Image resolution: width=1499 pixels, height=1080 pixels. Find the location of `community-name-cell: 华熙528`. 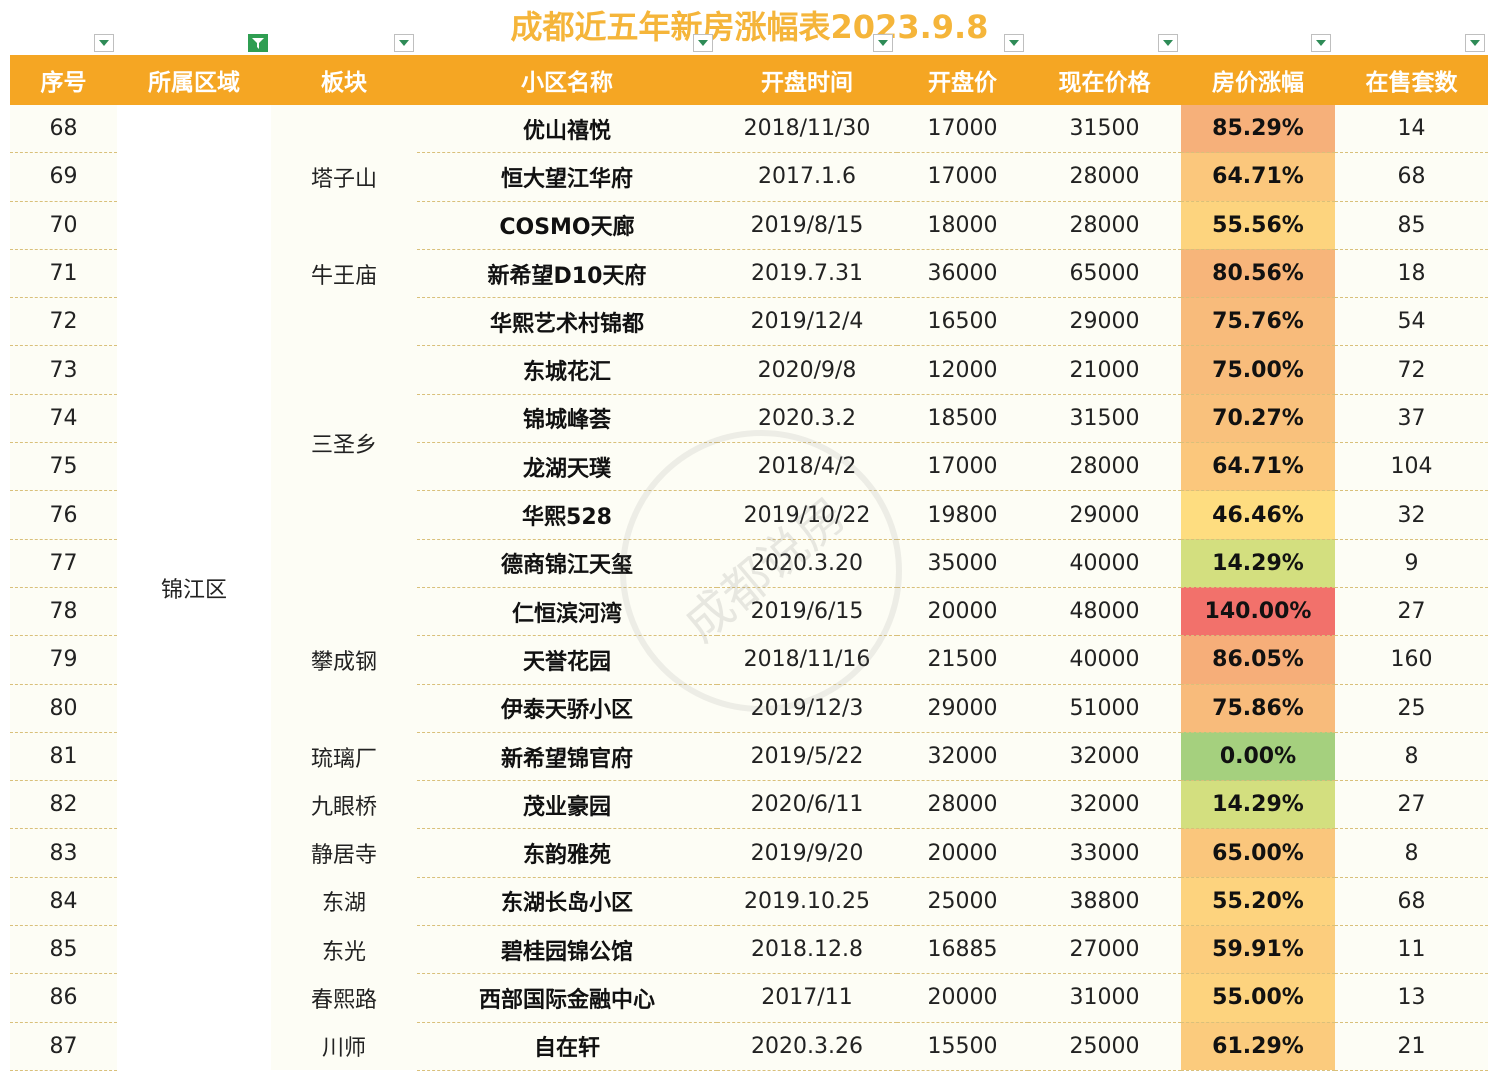

community-name-cell: 华熙528 is located at coordinates (567, 515).